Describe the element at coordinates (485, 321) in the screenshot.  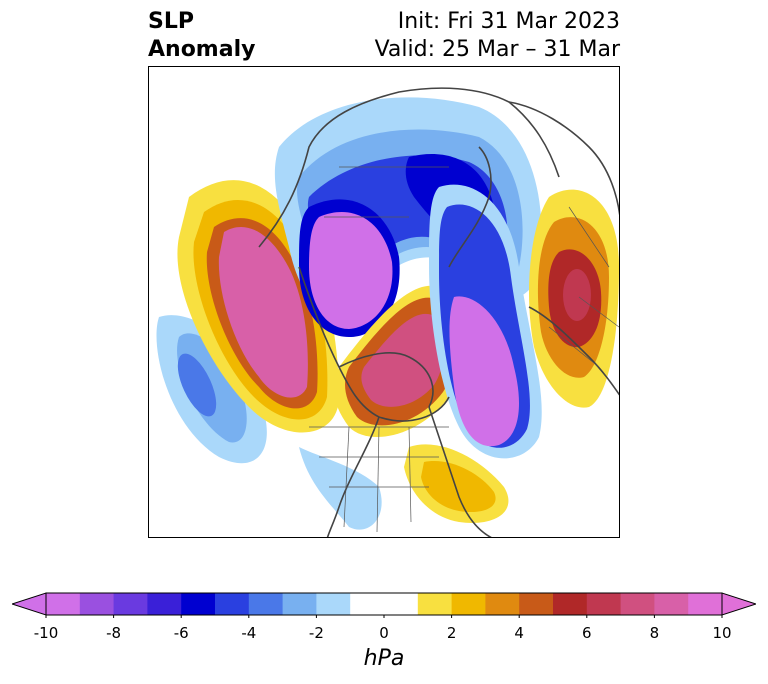
I see `atlantic-low-anomaly` at that location.